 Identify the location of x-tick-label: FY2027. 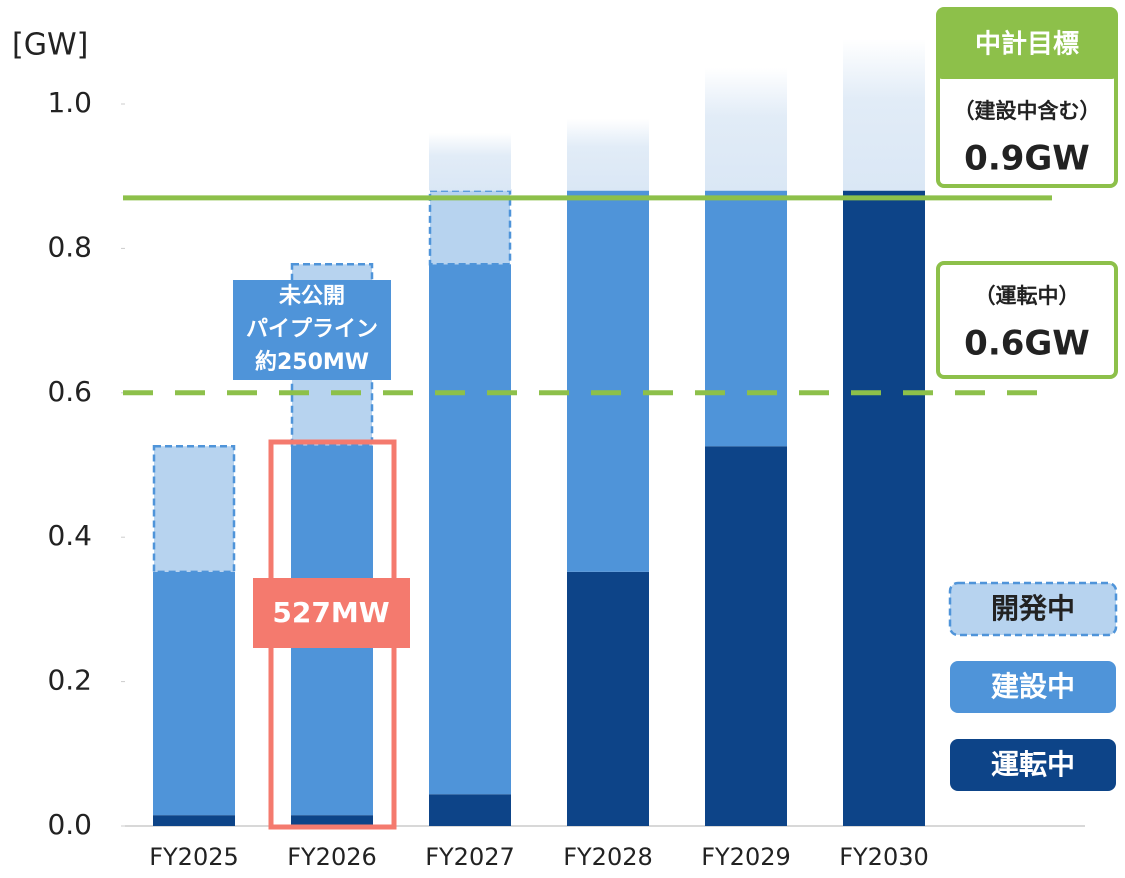
(470, 857).